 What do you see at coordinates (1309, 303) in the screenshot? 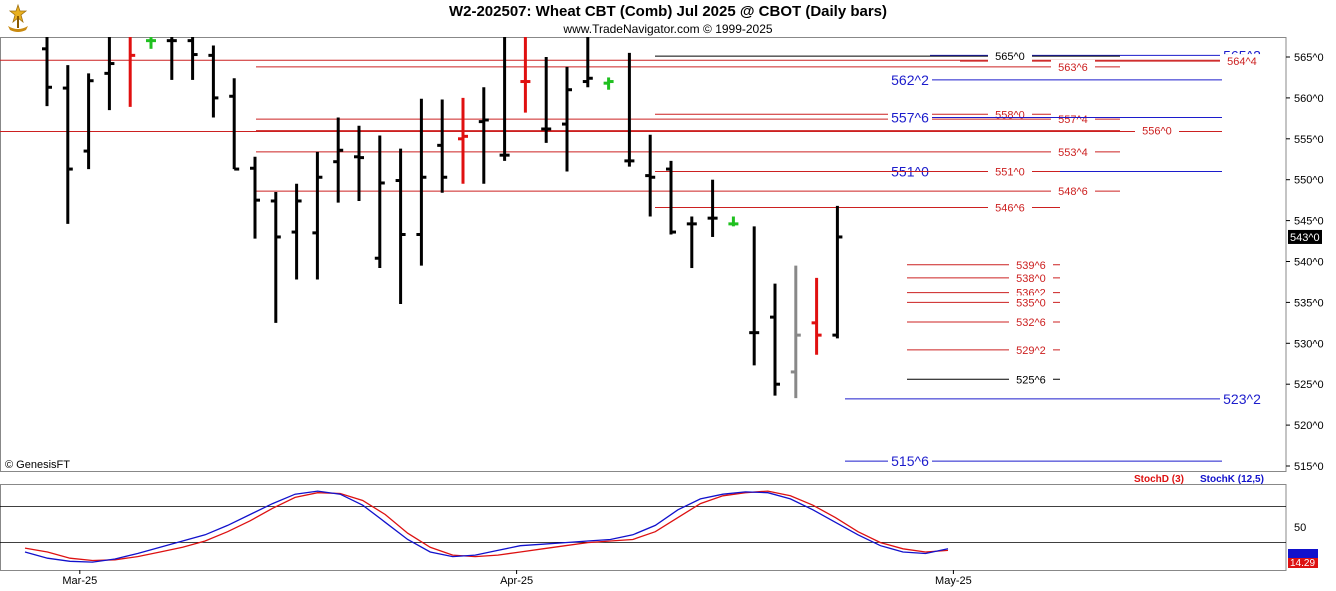
I see `y-tick-label: 535^0` at bounding box center [1309, 303].